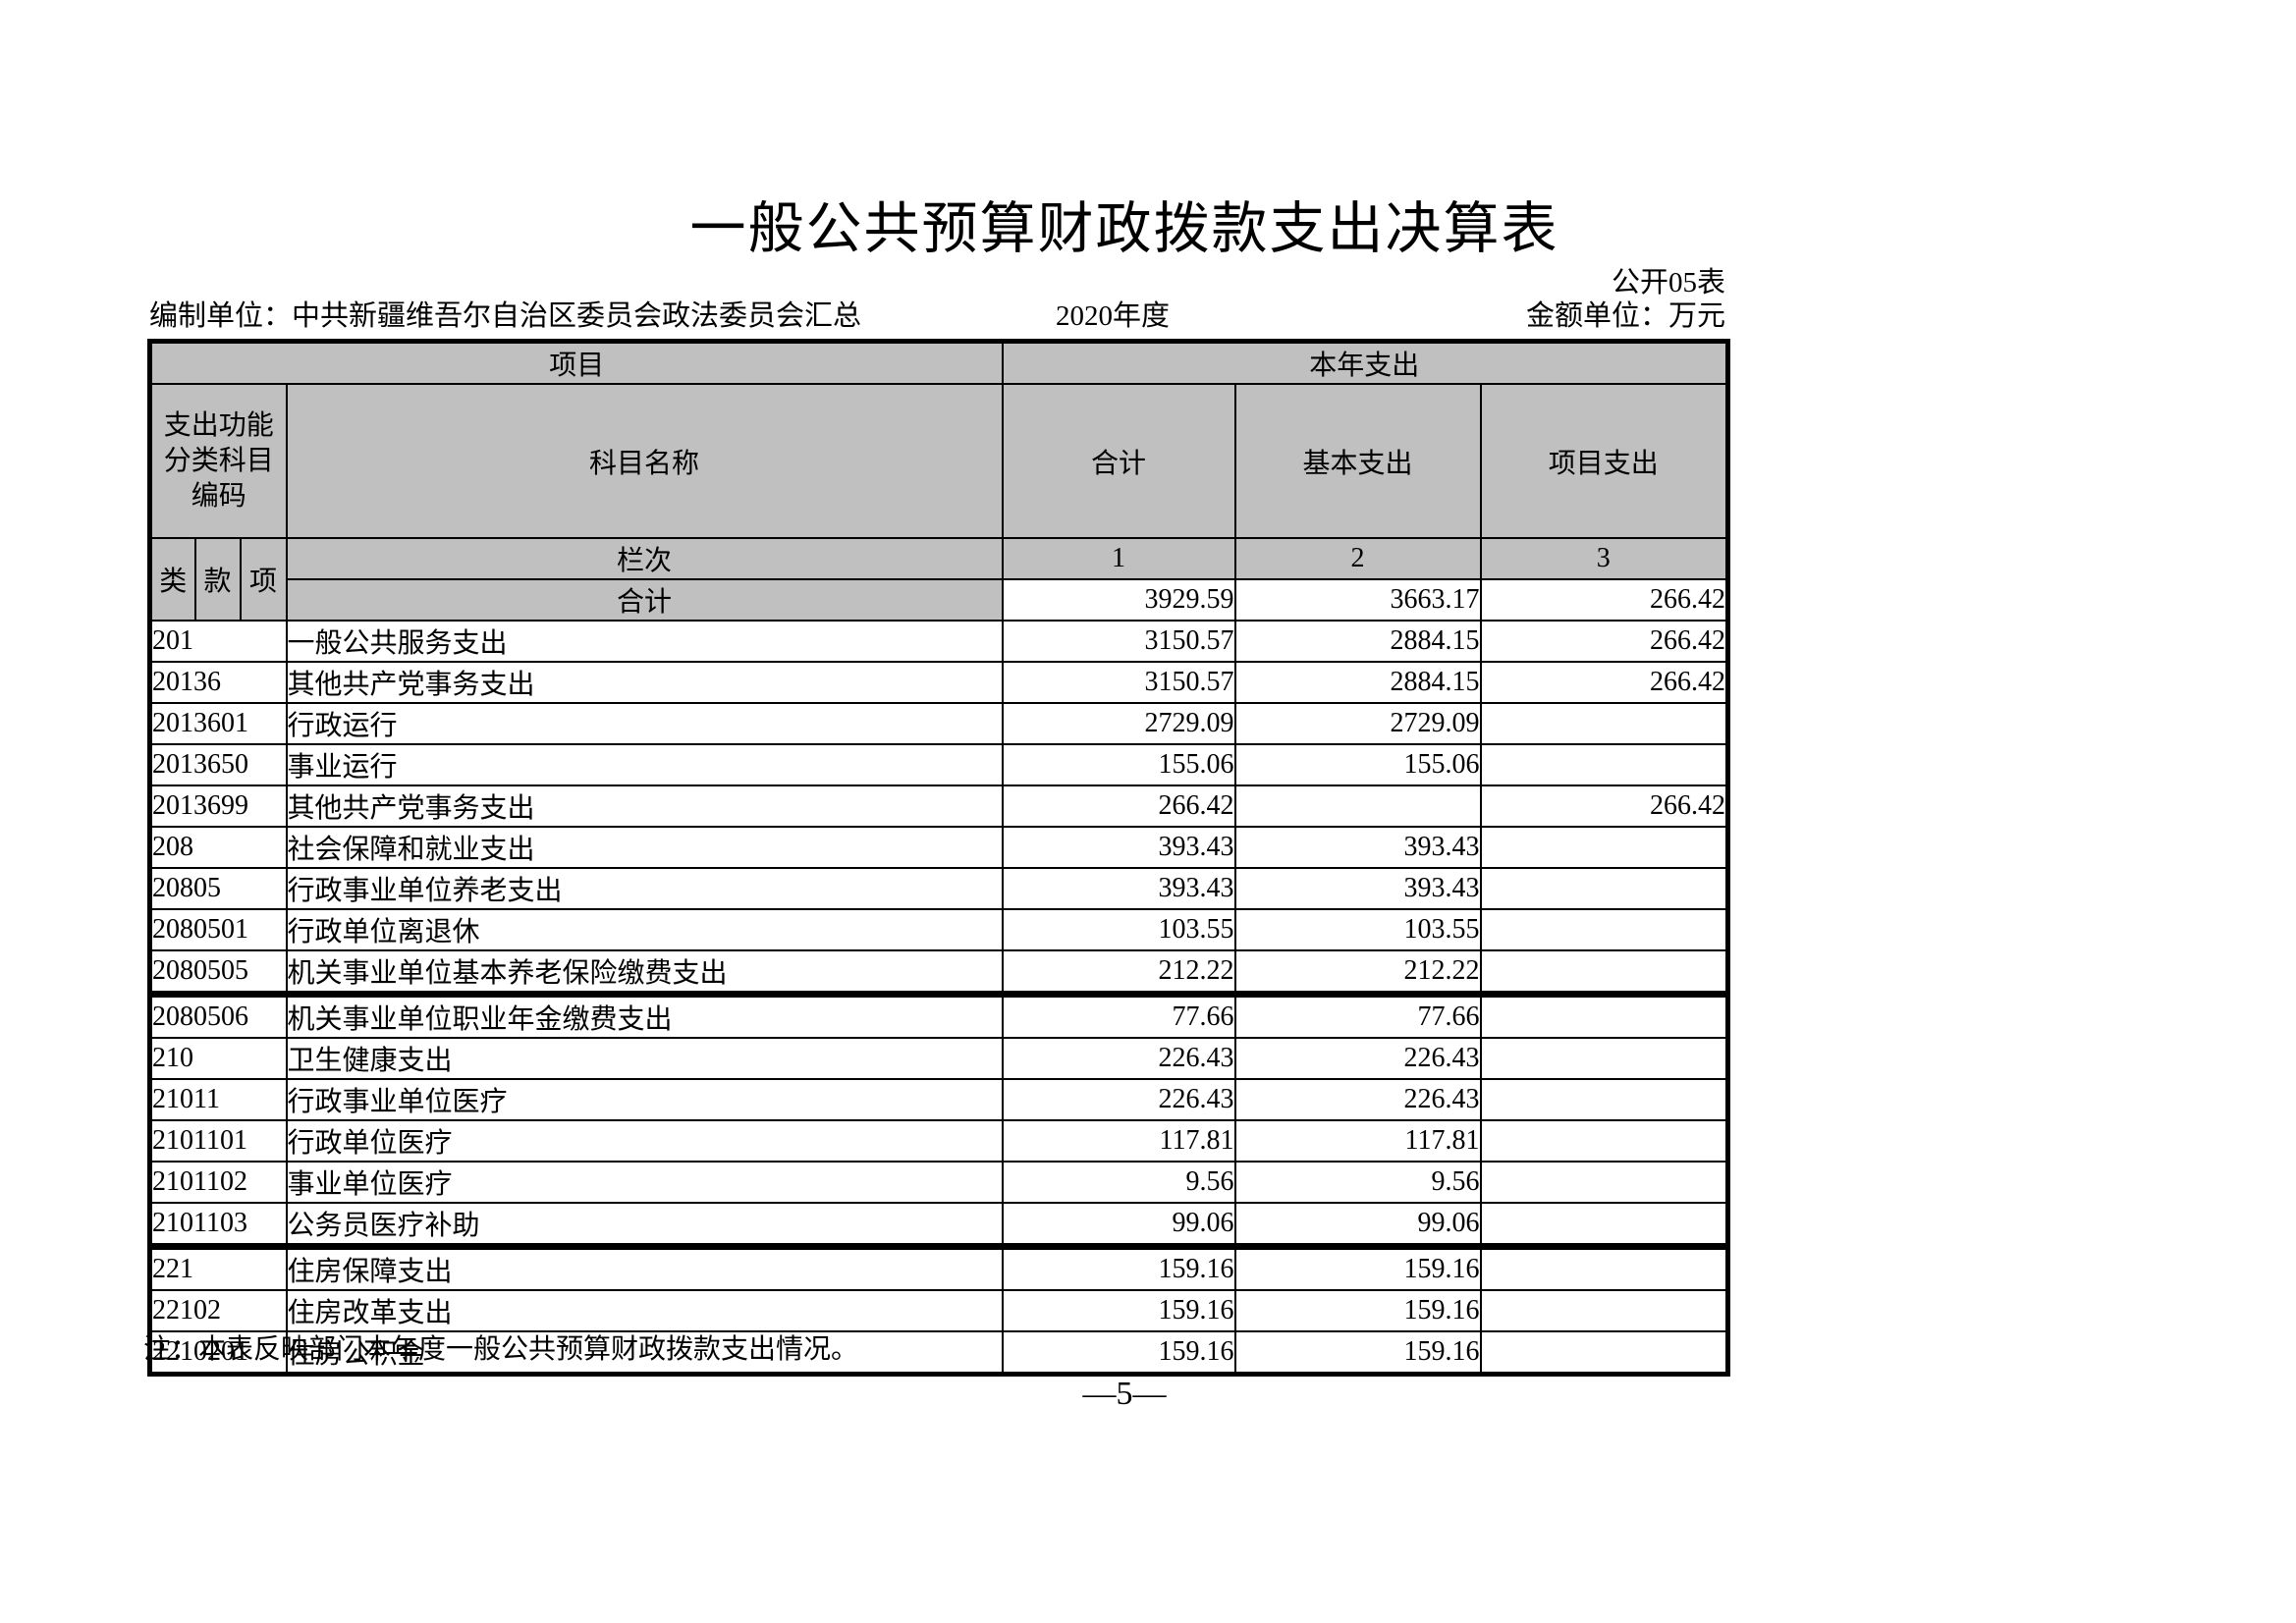 The image size is (2296, 1623). I want to click on total-column-header: 合计, so click(1118, 461).